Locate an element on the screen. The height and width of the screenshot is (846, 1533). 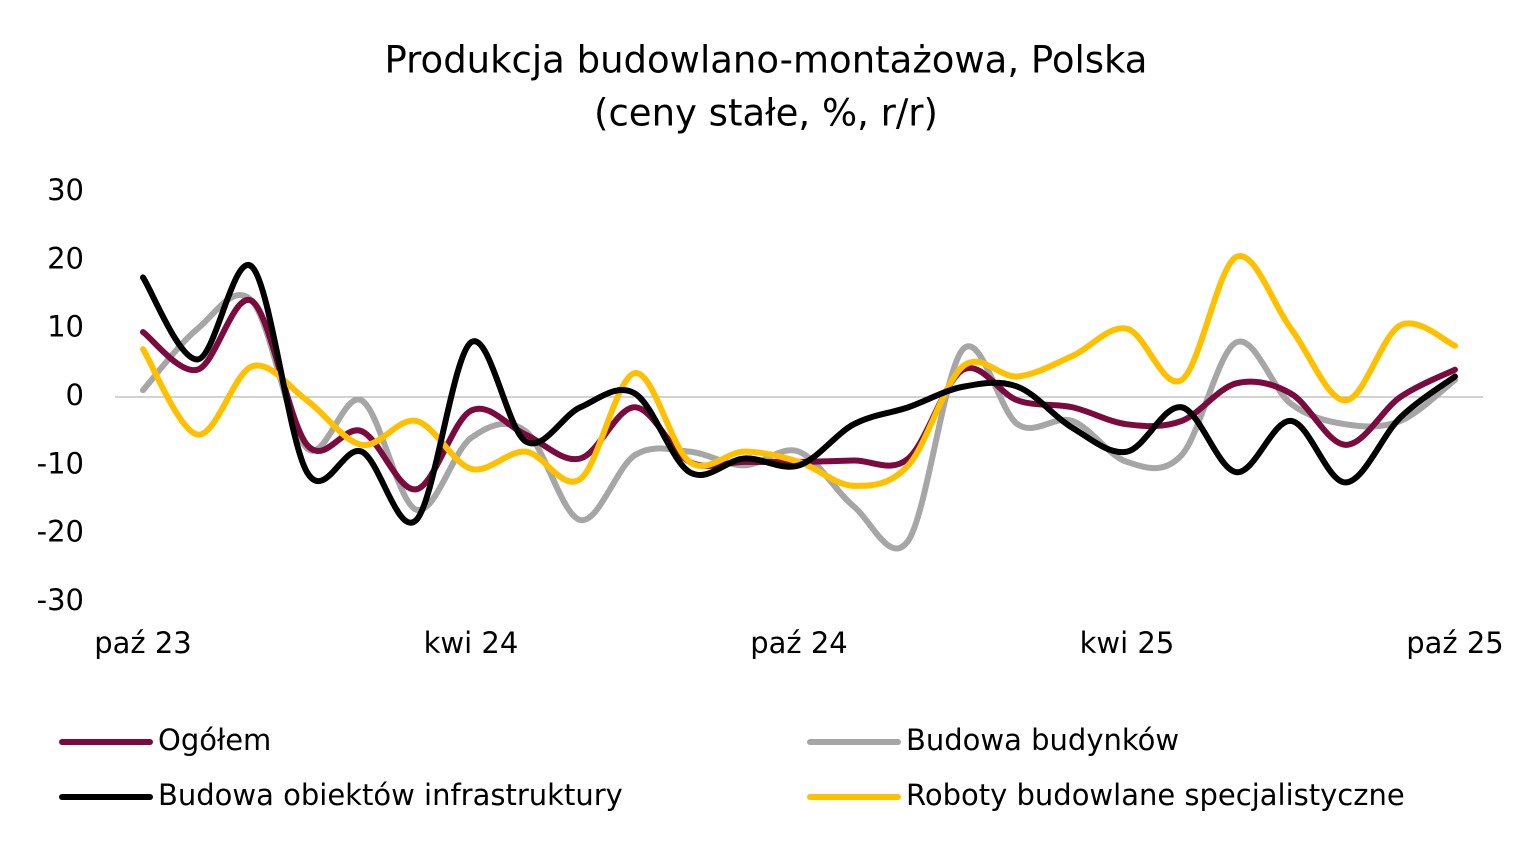
legend-label: Roboty budowlane specjalistyczne is located at coordinates (1155, 795).